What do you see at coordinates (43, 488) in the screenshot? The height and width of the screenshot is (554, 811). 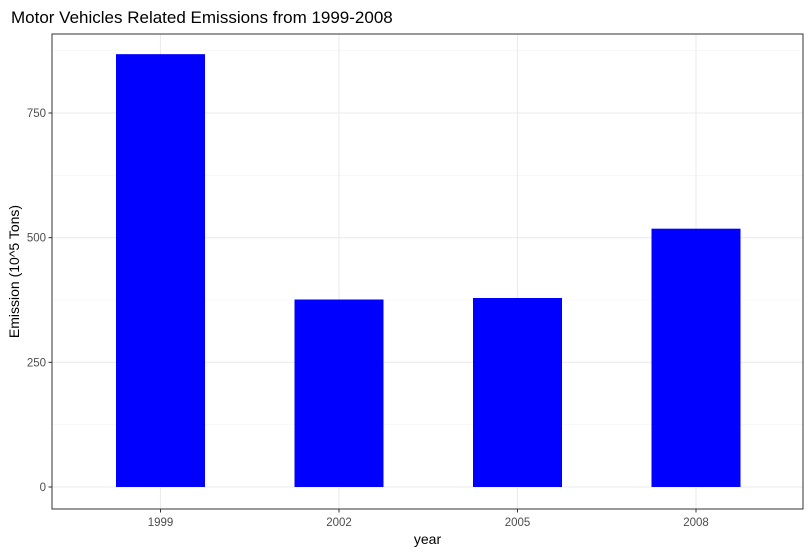 I see `y-tick-label: 0` at bounding box center [43, 488].